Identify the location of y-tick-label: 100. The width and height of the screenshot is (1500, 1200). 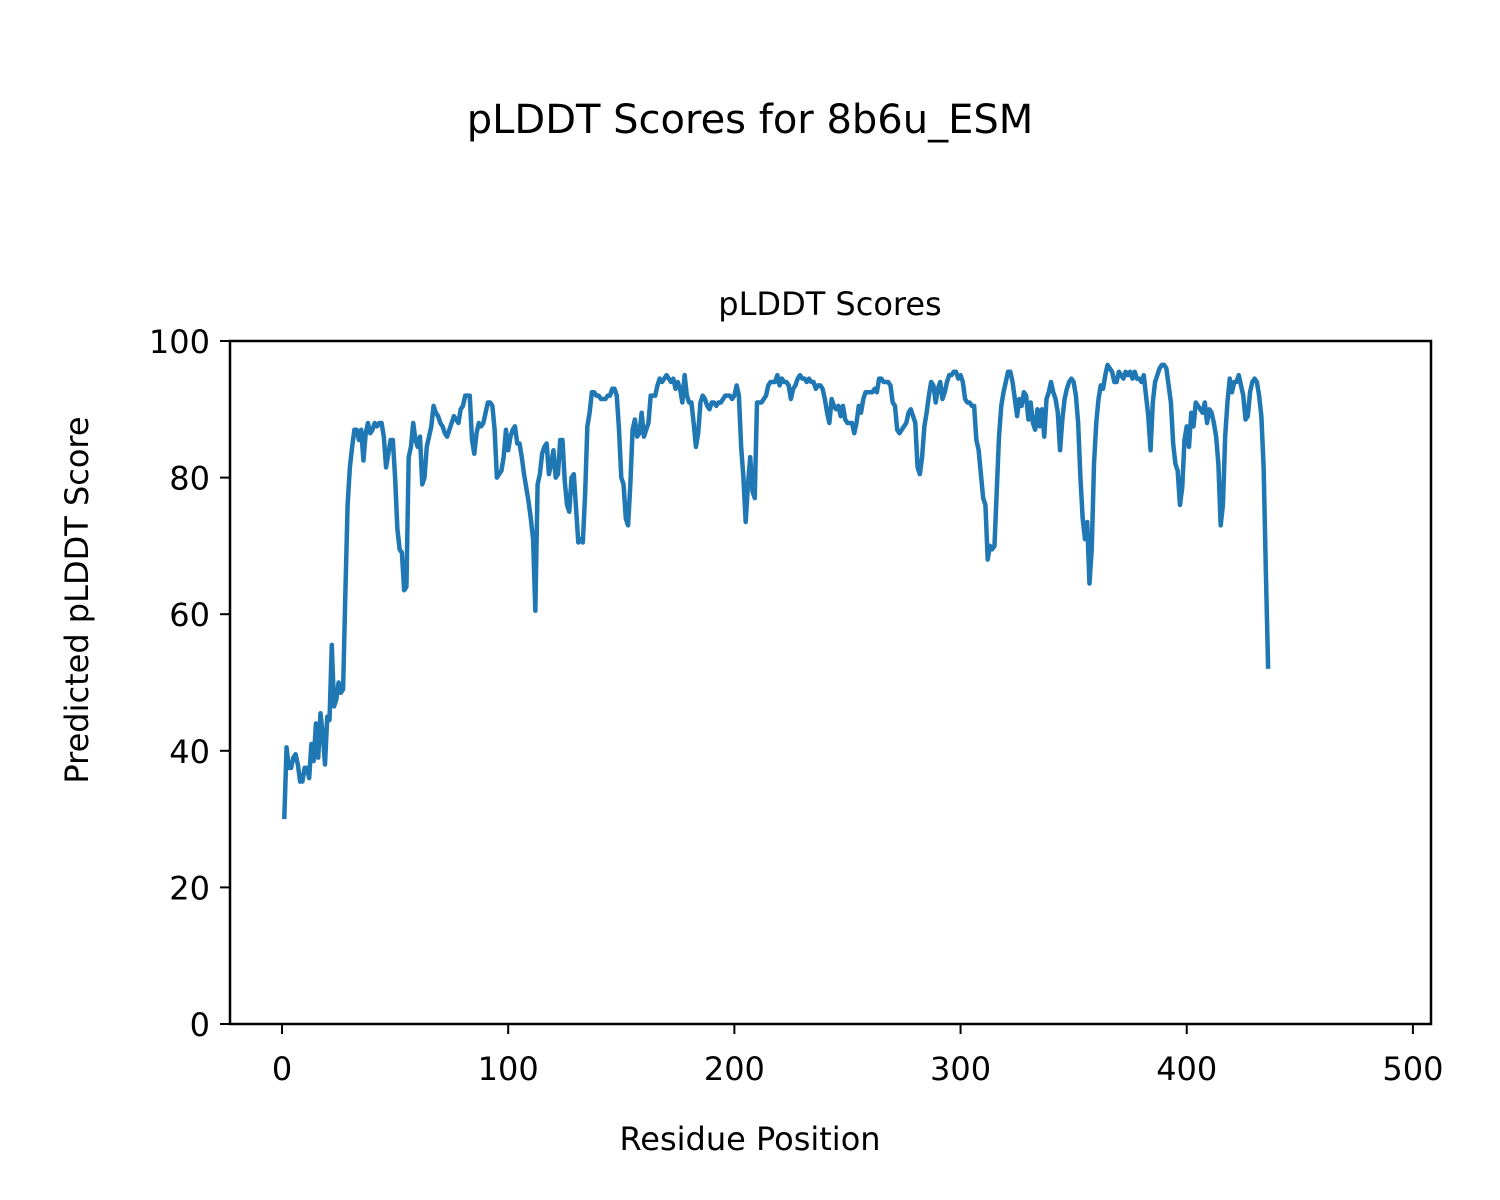
(179, 342).